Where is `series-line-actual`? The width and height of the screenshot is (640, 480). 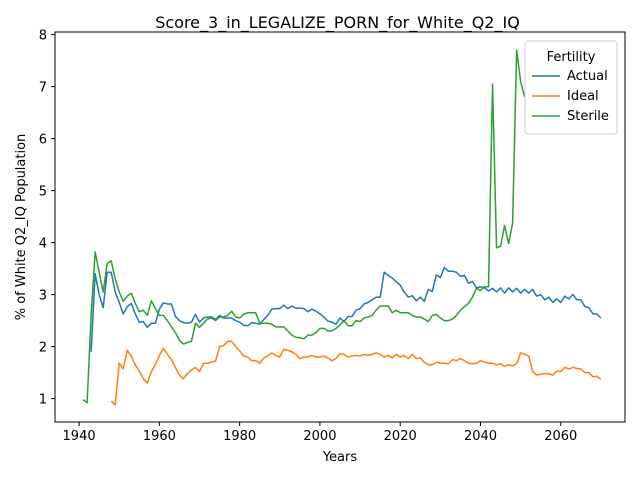 series-line-actual is located at coordinates (346, 309).